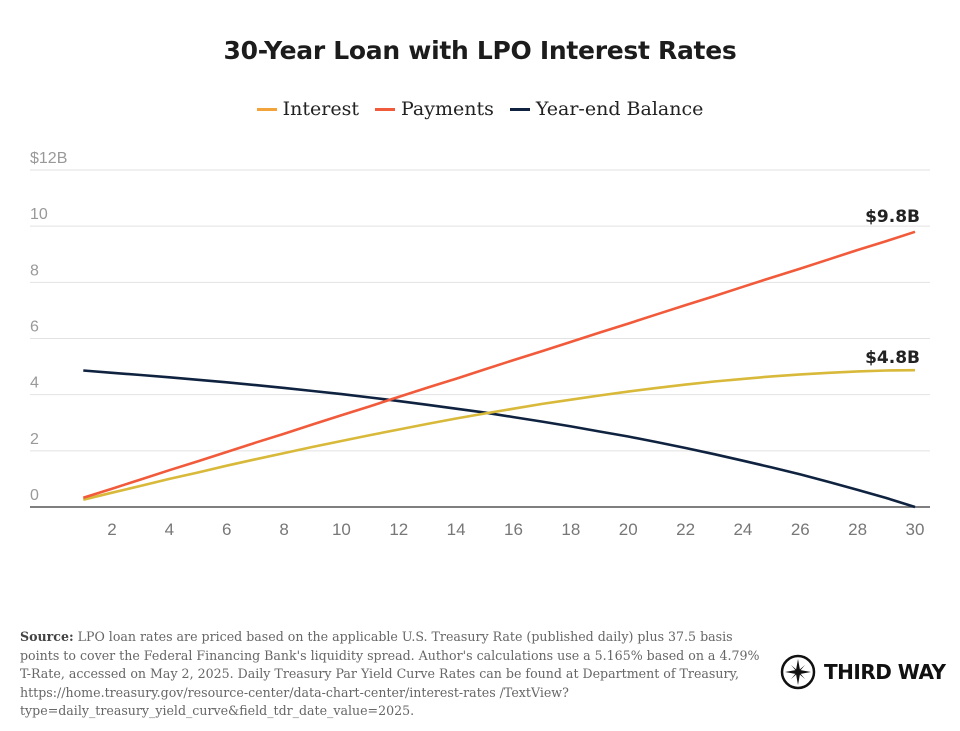 The image size is (960, 731). I want to click on legend-swatch-payments, so click(384, 109).